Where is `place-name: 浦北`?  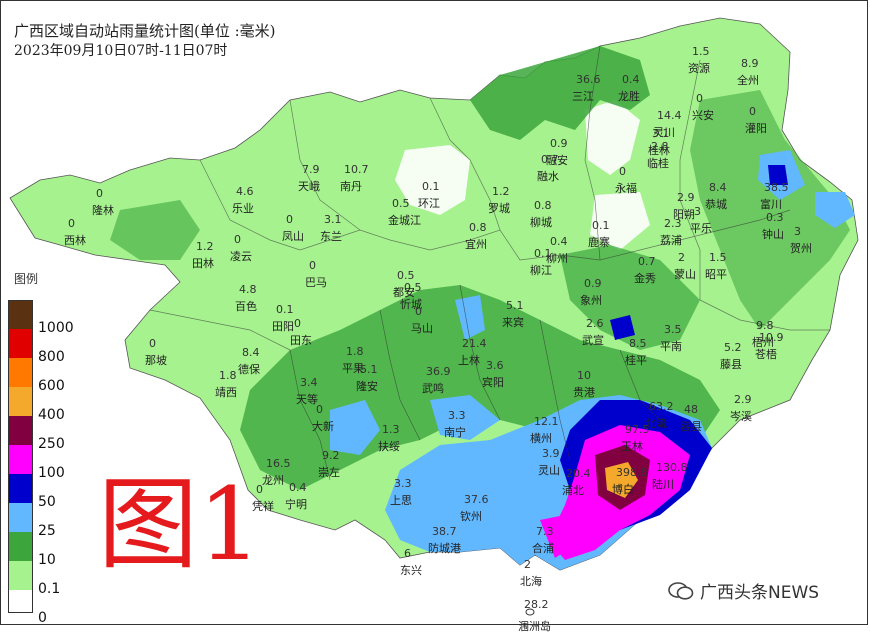 place-name: 浦北 is located at coordinates (573, 490).